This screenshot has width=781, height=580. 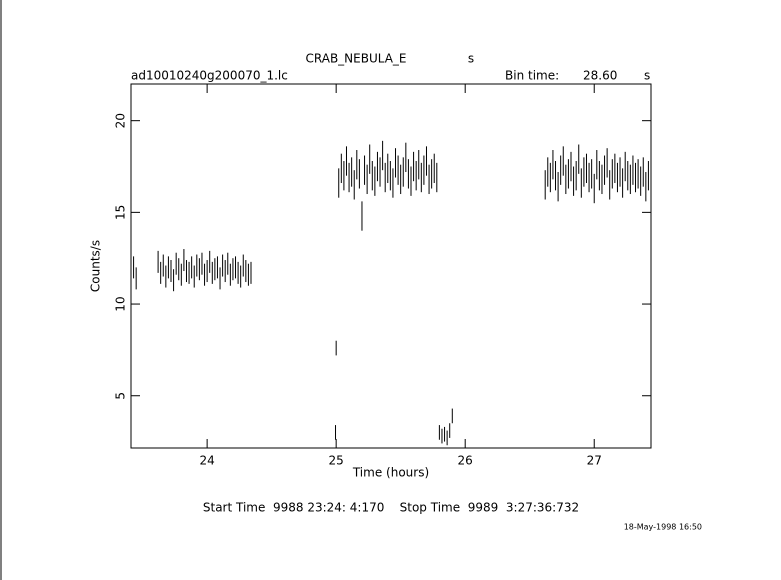 What do you see at coordinates (390, 473) in the screenshot?
I see `x-axis-label: Time (hours)` at bounding box center [390, 473].